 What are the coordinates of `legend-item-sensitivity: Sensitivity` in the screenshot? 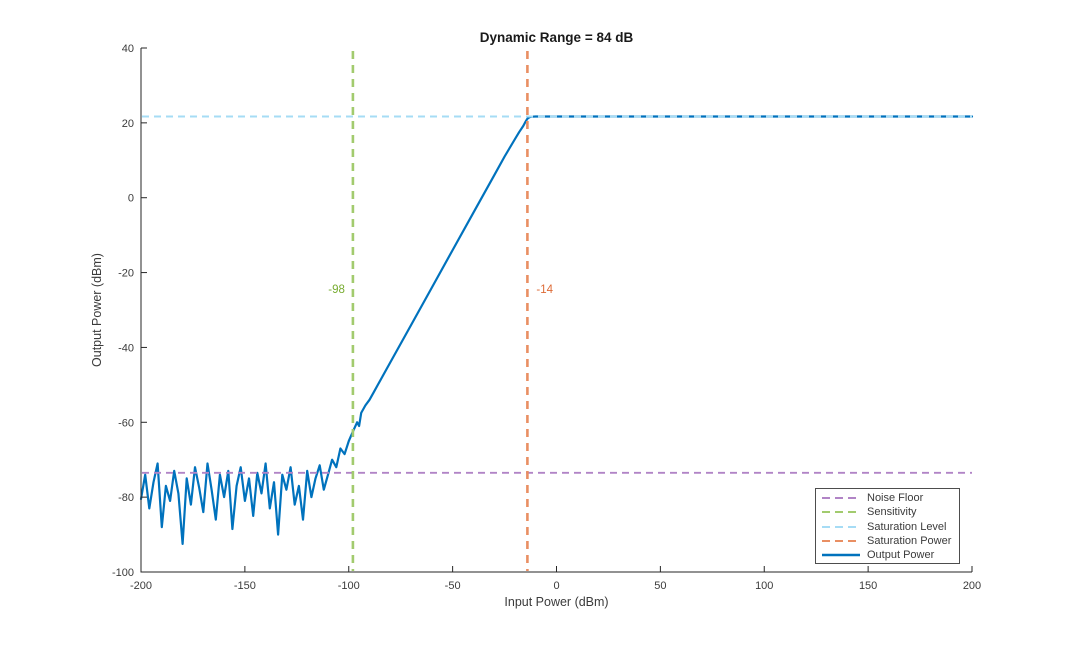 It's located at (887, 512).